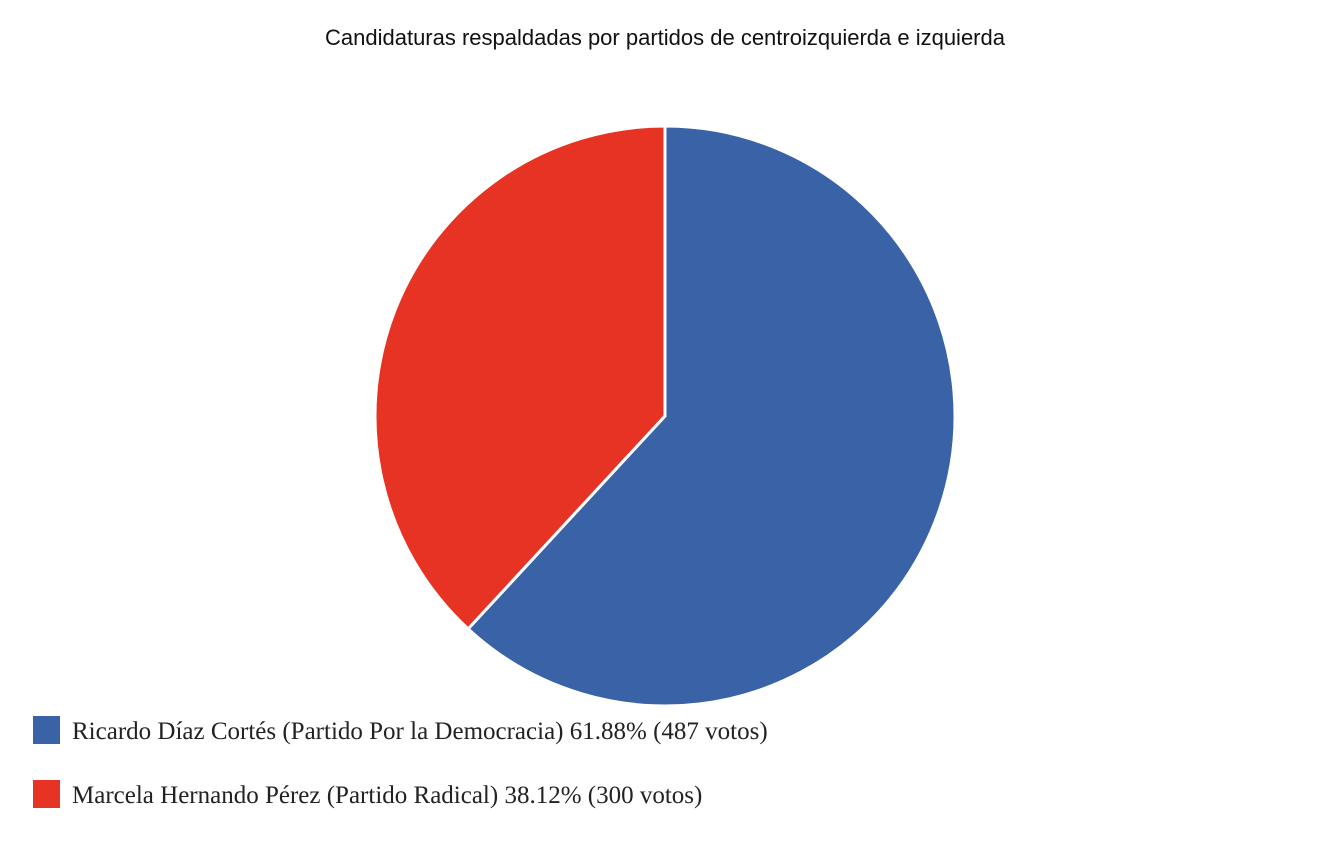  Describe the element at coordinates (710, 731) in the screenshot. I see `legend-text: (487 votos)` at that location.